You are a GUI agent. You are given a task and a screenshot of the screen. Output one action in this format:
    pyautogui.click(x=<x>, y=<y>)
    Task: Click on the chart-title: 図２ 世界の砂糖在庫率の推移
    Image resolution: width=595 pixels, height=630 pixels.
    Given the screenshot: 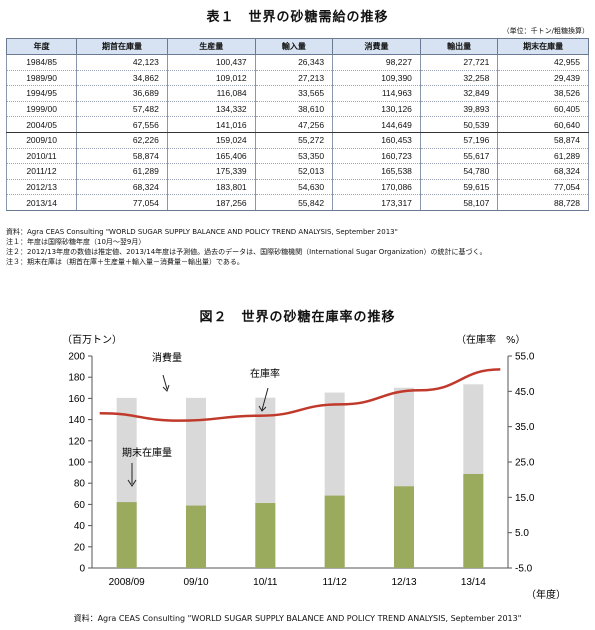 What is the action you would take?
    pyautogui.click(x=297, y=317)
    